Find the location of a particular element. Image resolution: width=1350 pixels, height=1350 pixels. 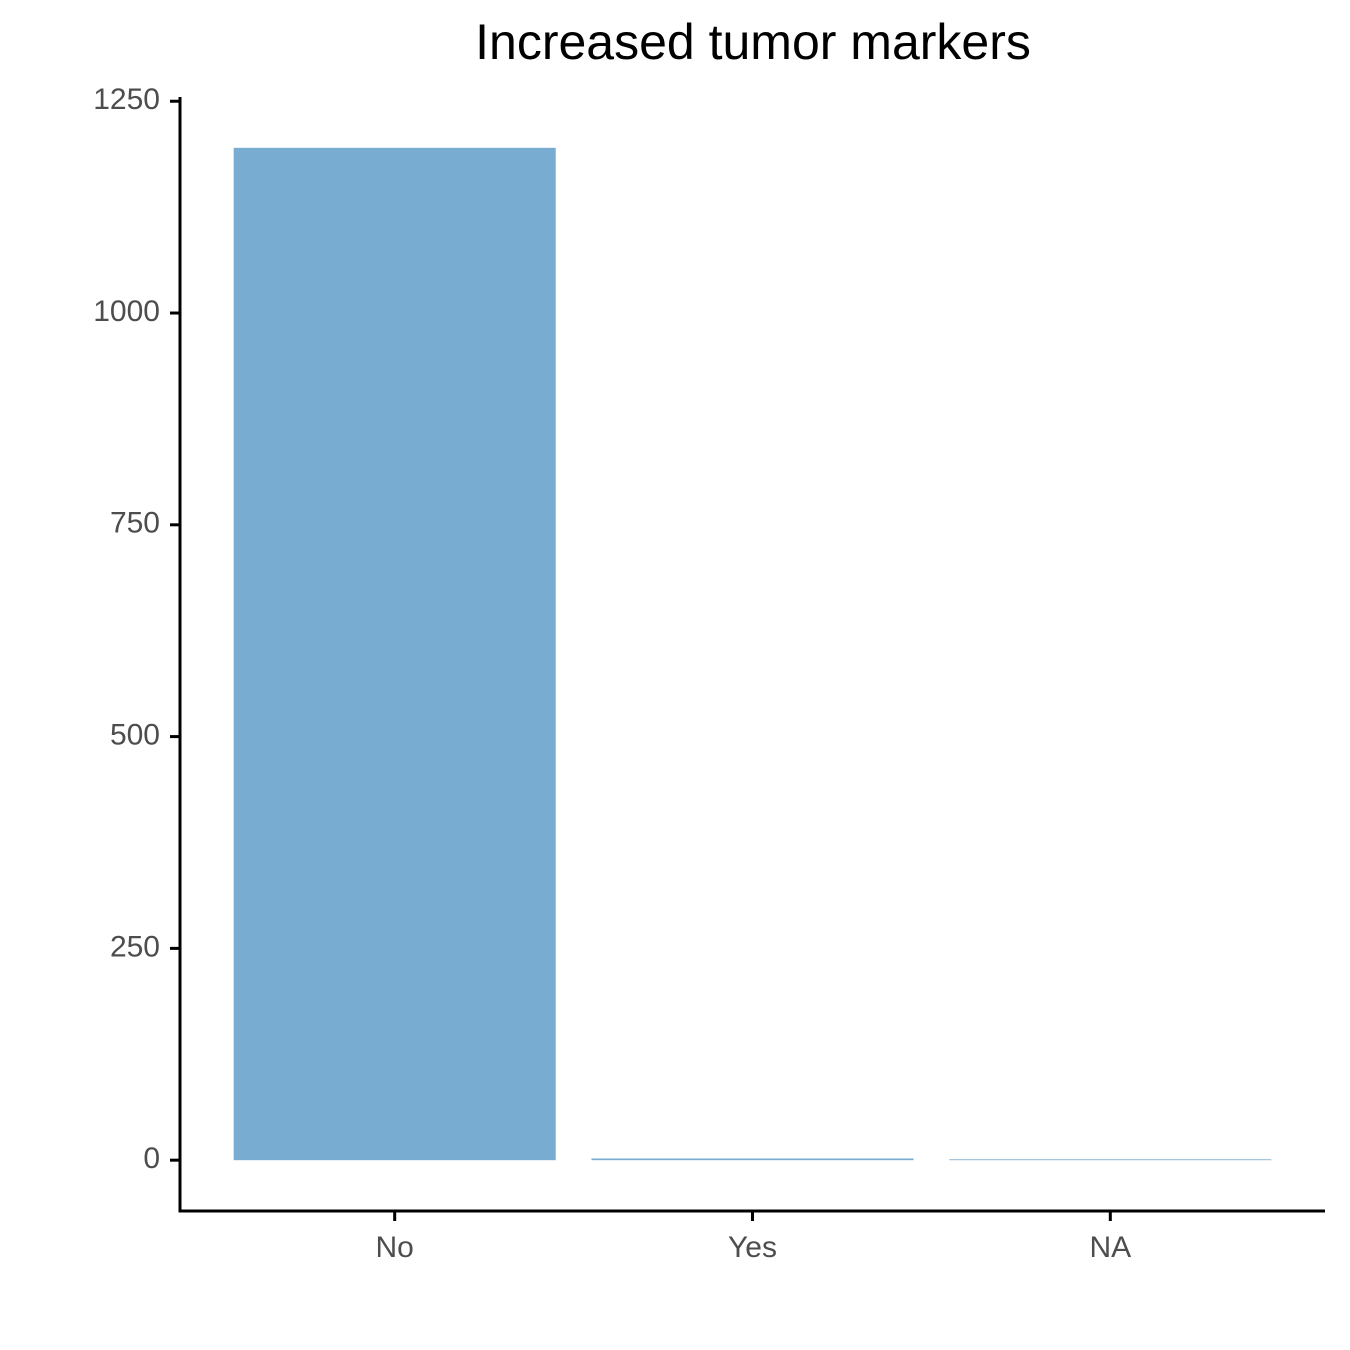

chart-title: Increased tumor markers is located at coordinates (753, 42).